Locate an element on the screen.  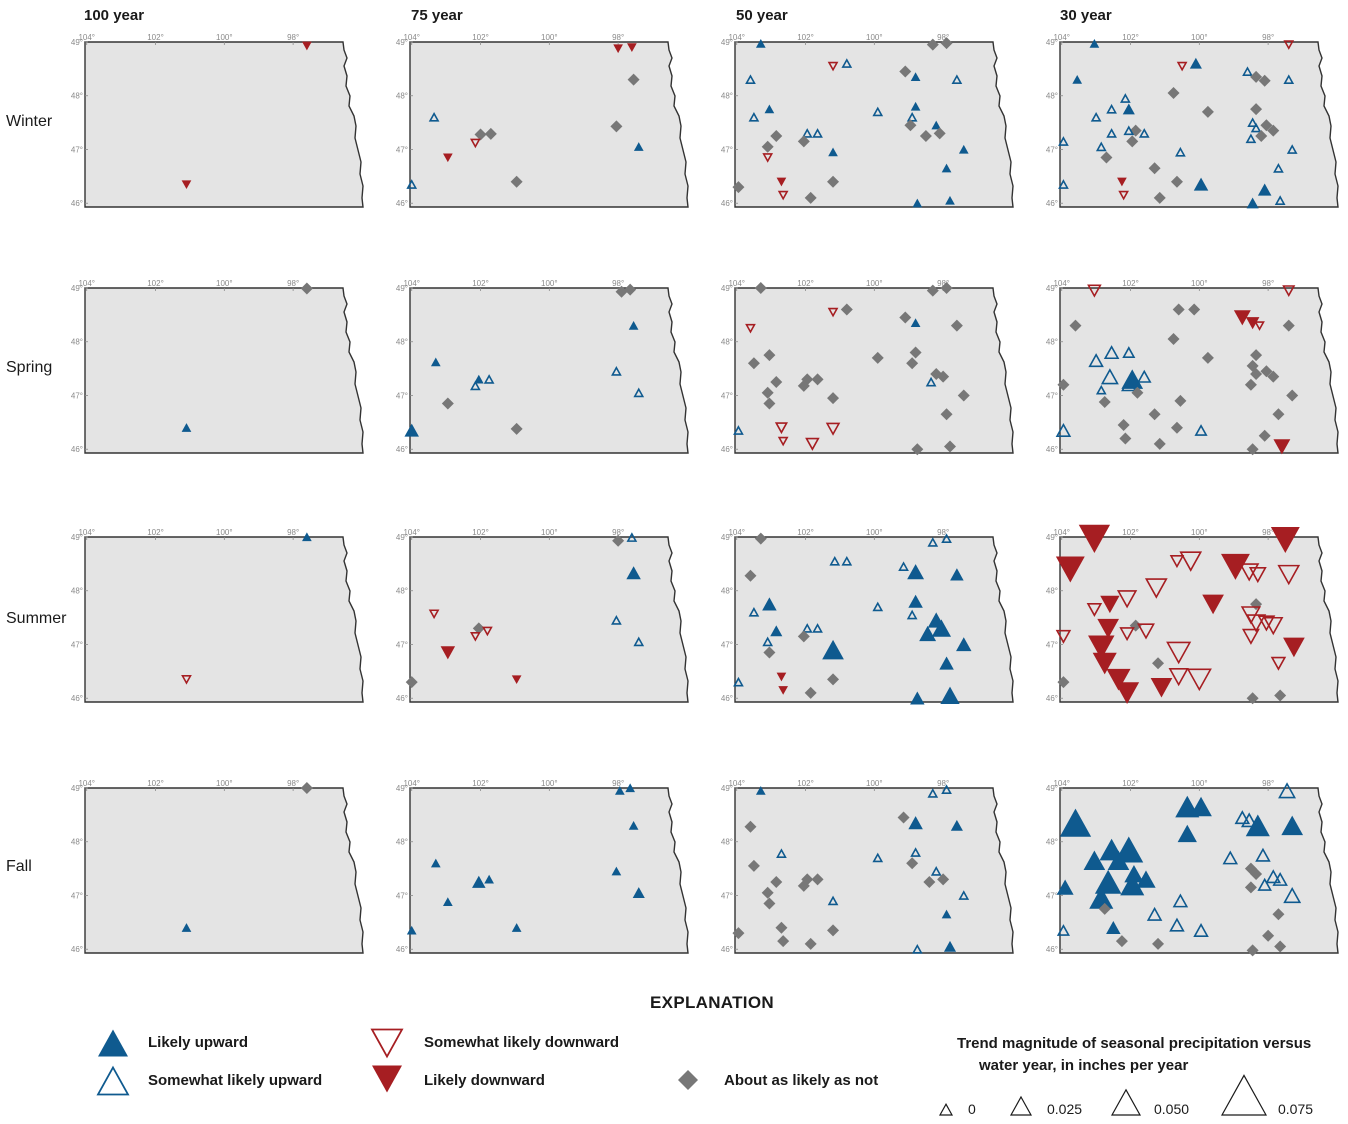
lat-tick-label-spring-50yr: 46° is located at coordinates (727, 449).